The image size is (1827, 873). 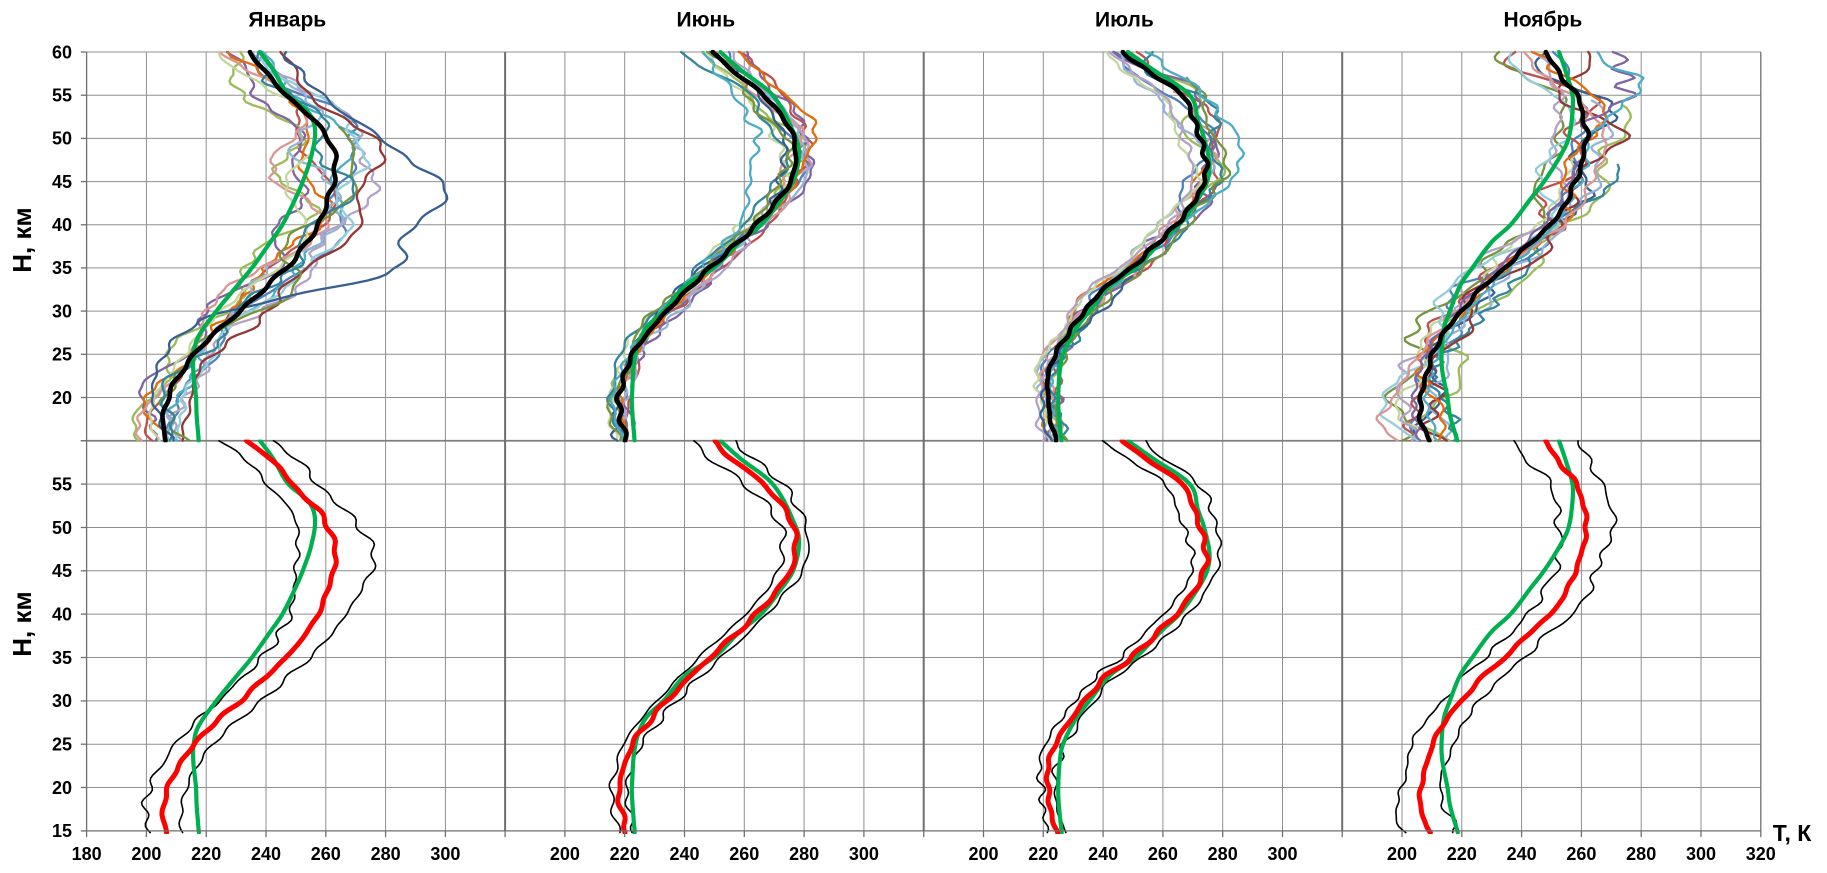 What do you see at coordinates (287, 20) in the screenshot?
I see `svg-text: Январь` at bounding box center [287, 20].